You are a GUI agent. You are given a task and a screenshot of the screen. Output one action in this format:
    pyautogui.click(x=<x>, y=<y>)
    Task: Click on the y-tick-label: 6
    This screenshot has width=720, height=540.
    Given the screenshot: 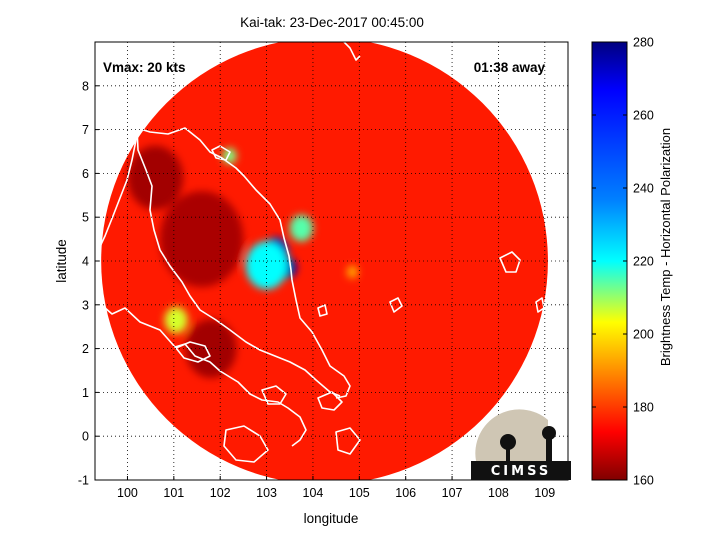 What is the action you would take?
    pyautogui.click(x=85, y=174)
    